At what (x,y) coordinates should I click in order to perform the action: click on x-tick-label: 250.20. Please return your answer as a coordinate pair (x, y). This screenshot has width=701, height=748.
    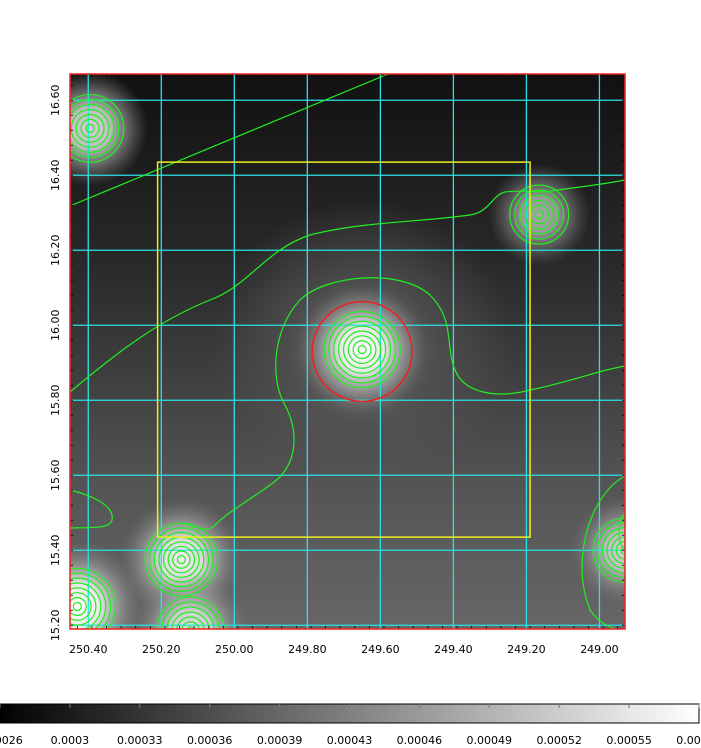
    Looking at the image, I should click on (161, 649).